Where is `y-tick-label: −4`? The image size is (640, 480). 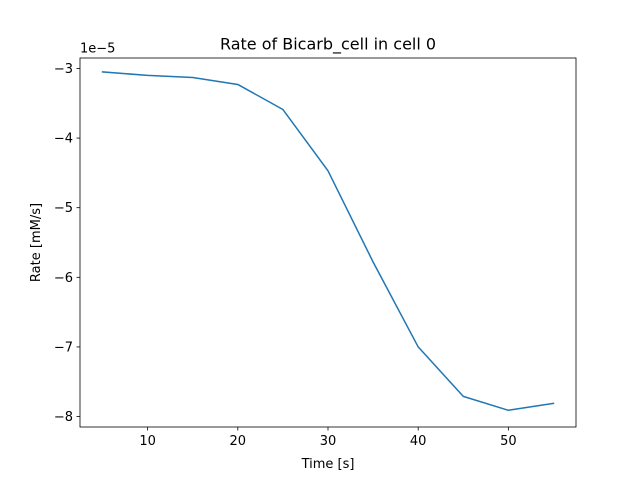 y-tick-label: −4 is located at coordinates (63, 139).